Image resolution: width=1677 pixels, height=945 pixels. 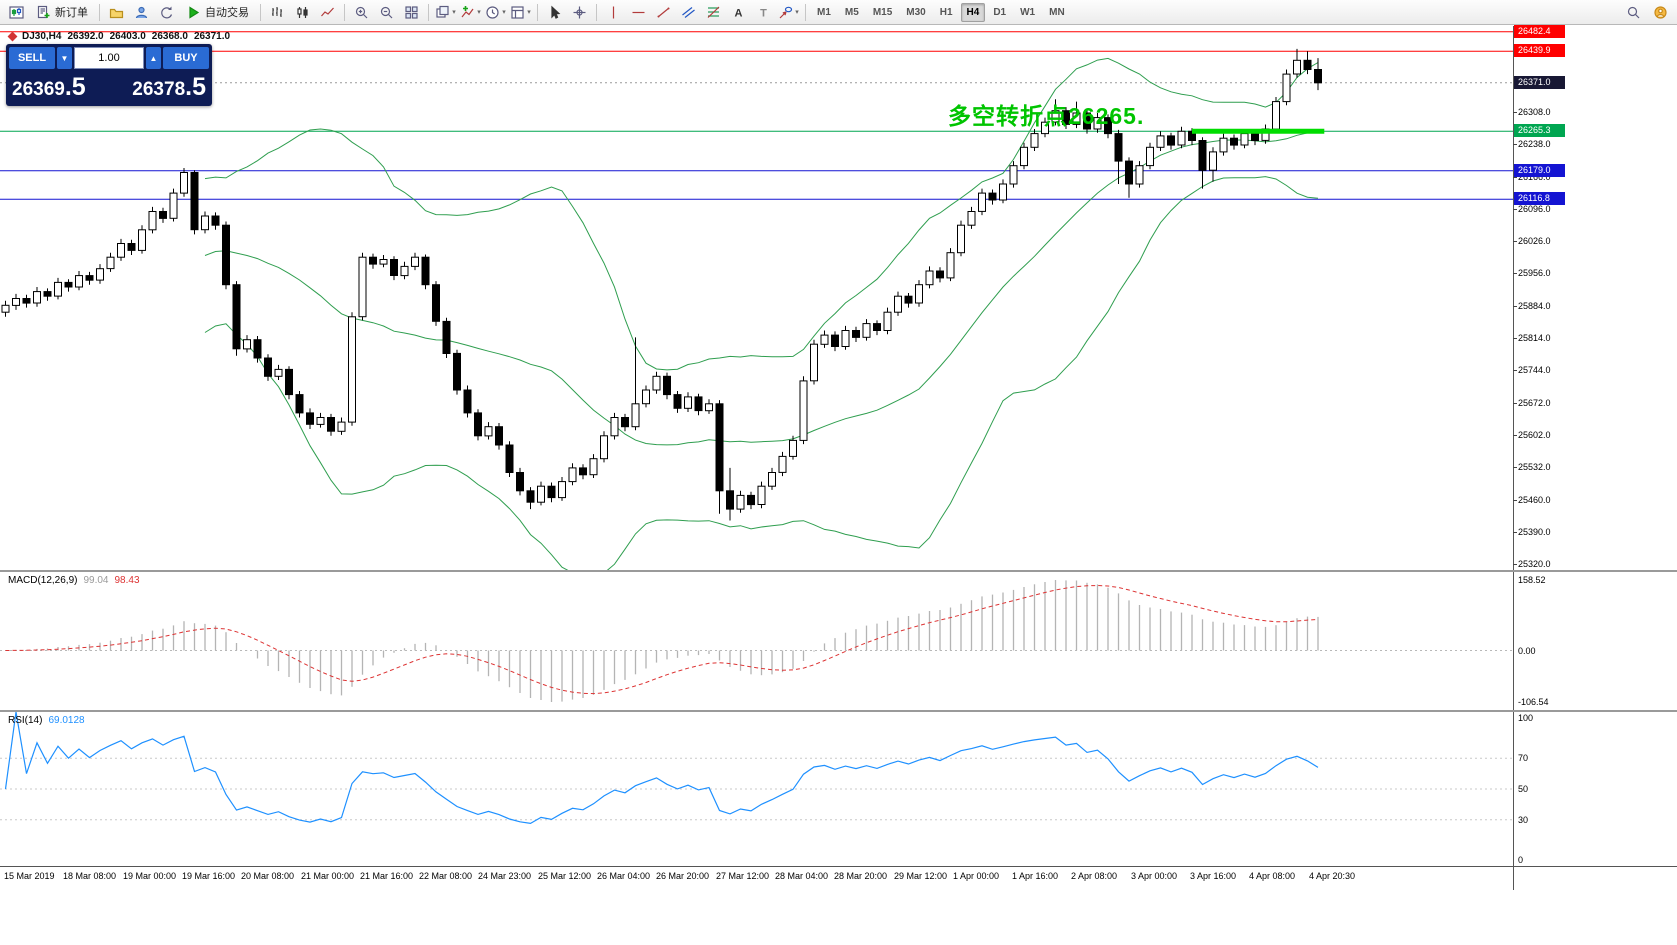 What do you see at coordinates (492, 12) in the screenshot?
I see `periods-icon` at bounding box center [492, 12].